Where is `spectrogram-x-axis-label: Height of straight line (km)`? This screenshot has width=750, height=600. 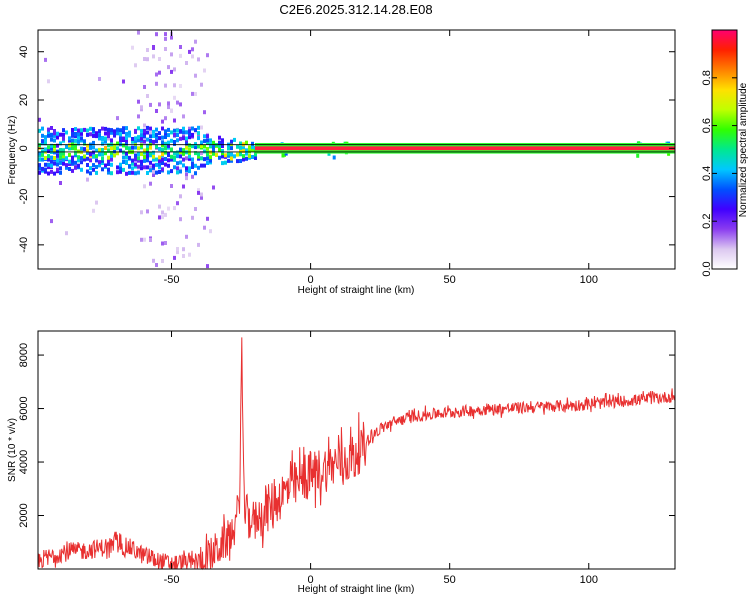
spectrogram-x-axis-label: Height of straight line (km) is located at coordinates (356, 290).